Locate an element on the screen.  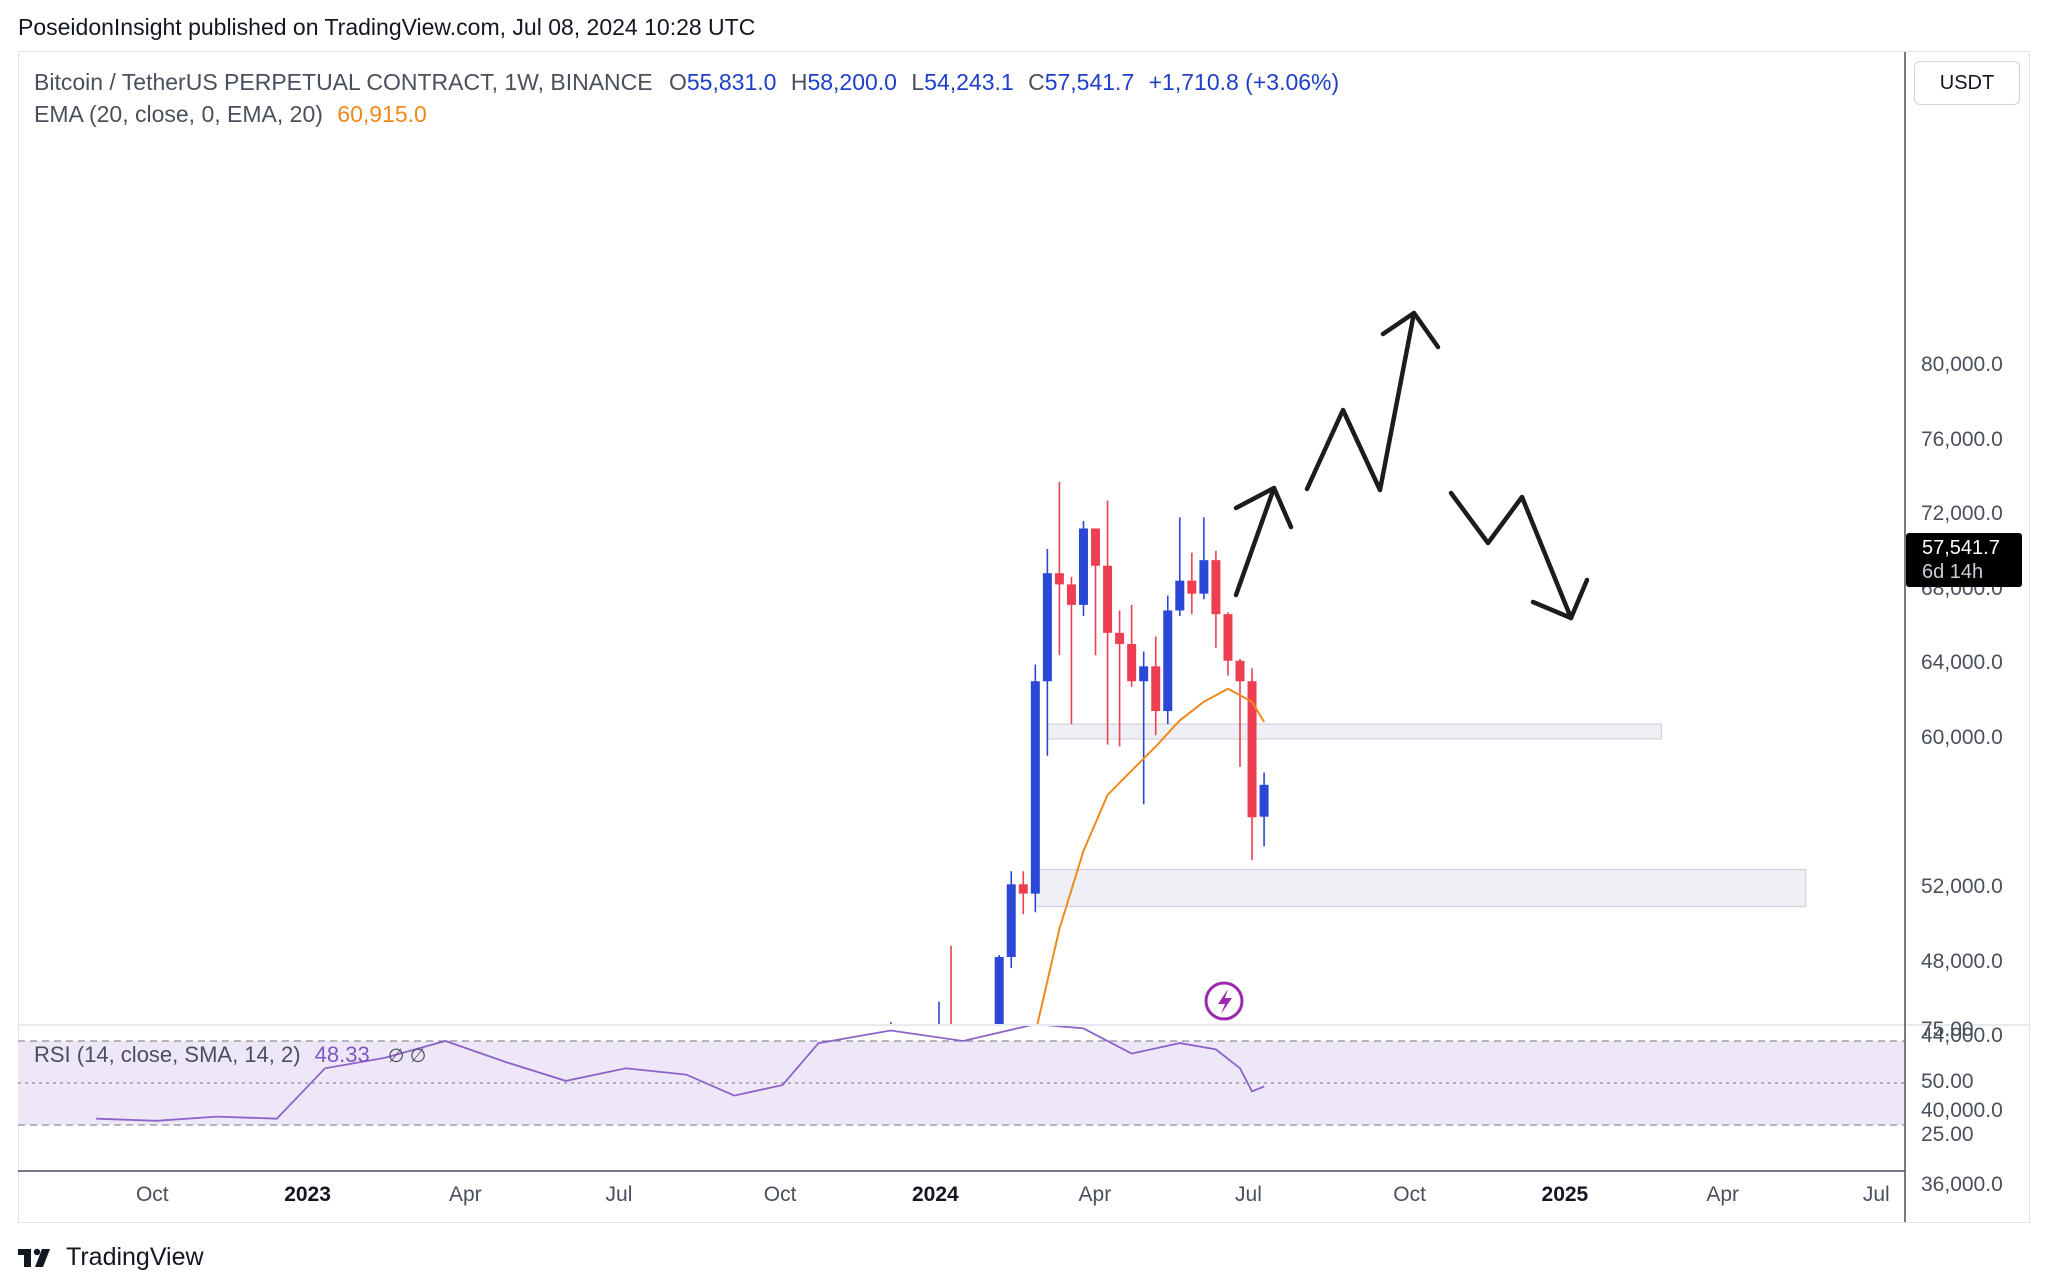
lightning-icon is located at coordinates (1225, 1001).